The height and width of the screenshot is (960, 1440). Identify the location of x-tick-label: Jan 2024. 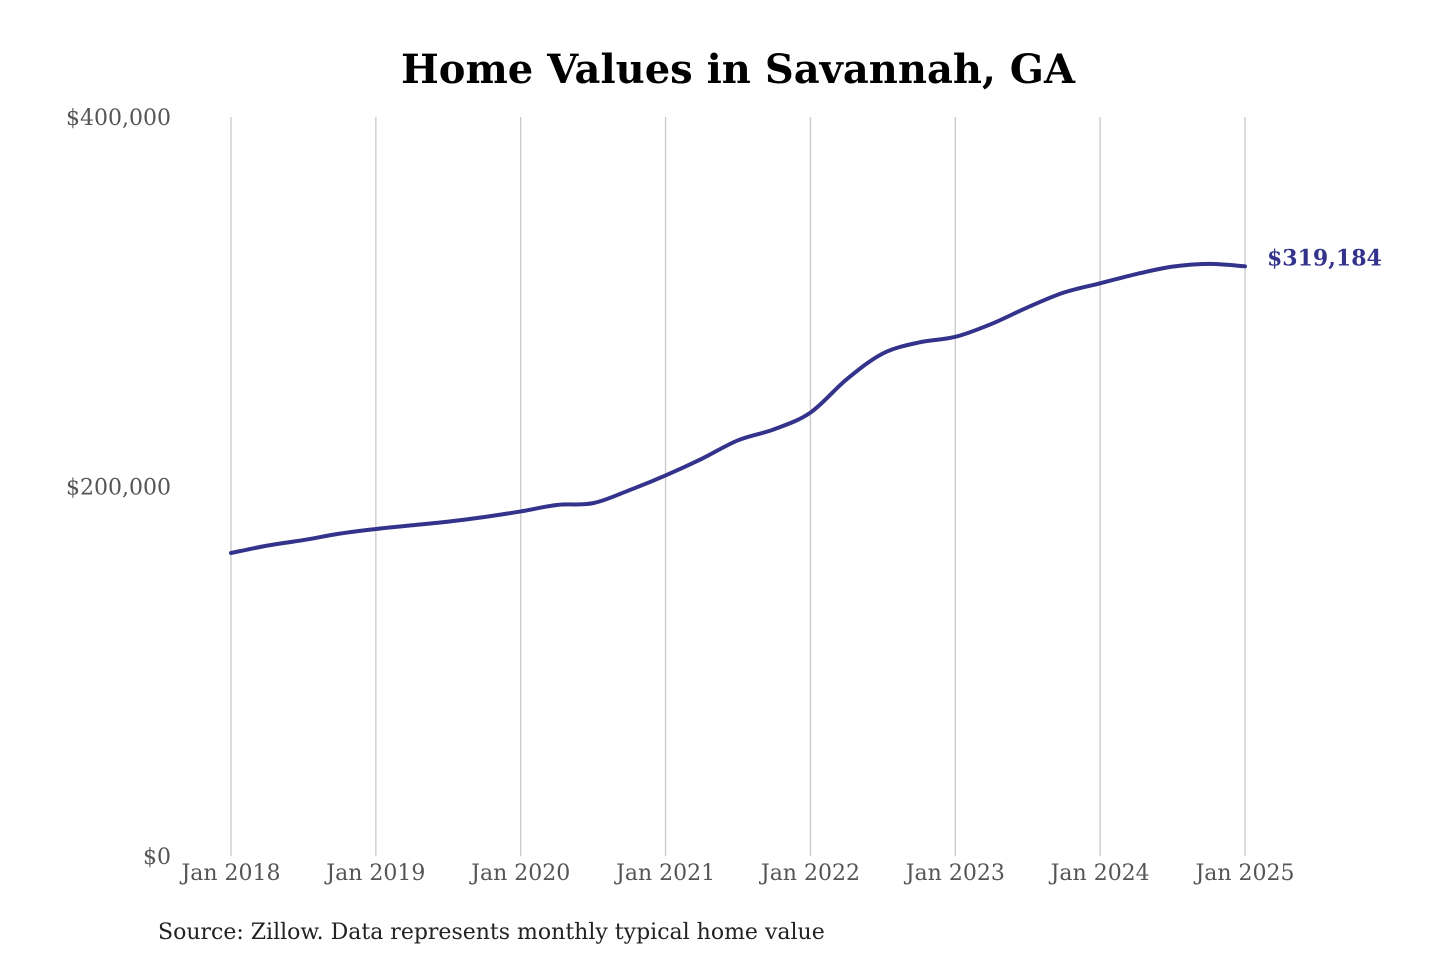
(1099, 873).